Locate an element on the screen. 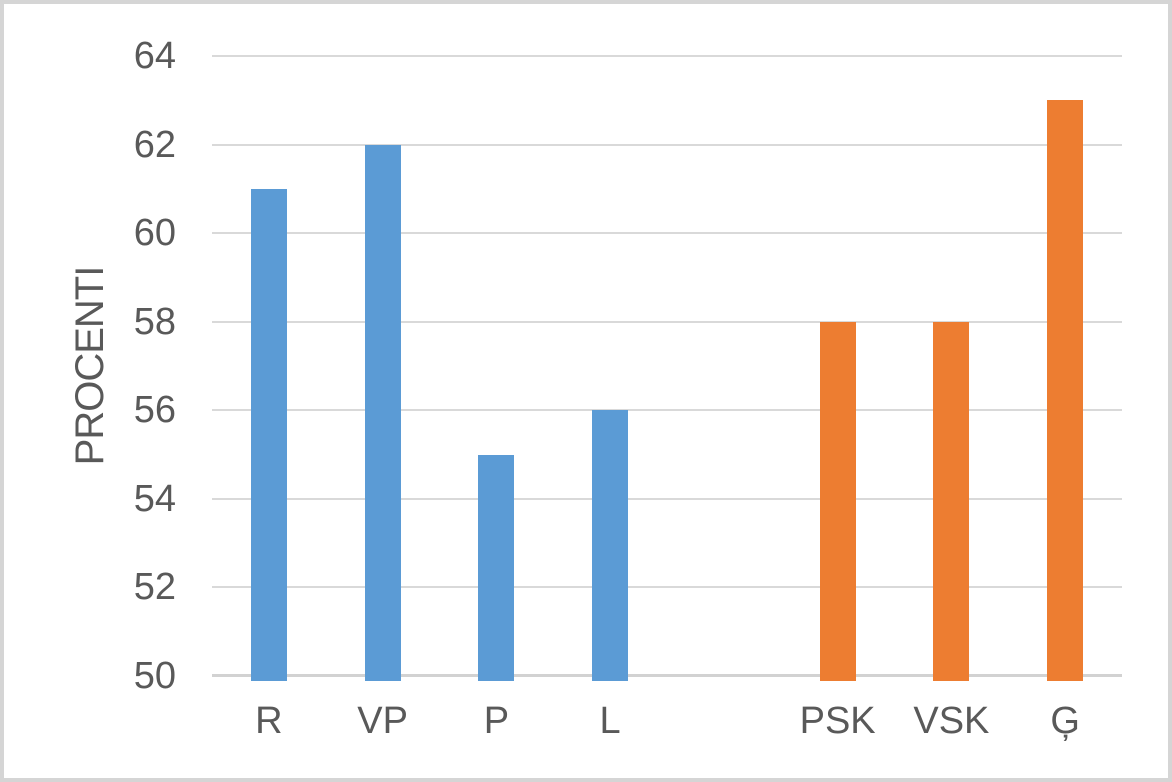 The width and height of the screenshot is (1172, 782). x-tick-label-Ģ: Ģ is located at coordinates (1065, 721).